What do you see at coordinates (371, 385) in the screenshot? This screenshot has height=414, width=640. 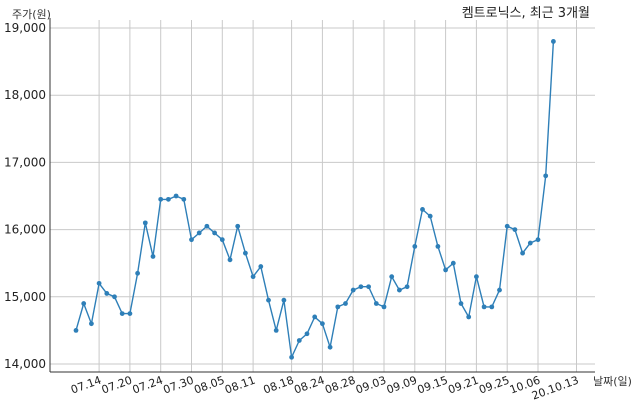 I see `x-tick-label: 09.03` at bounding box center [371, 385].